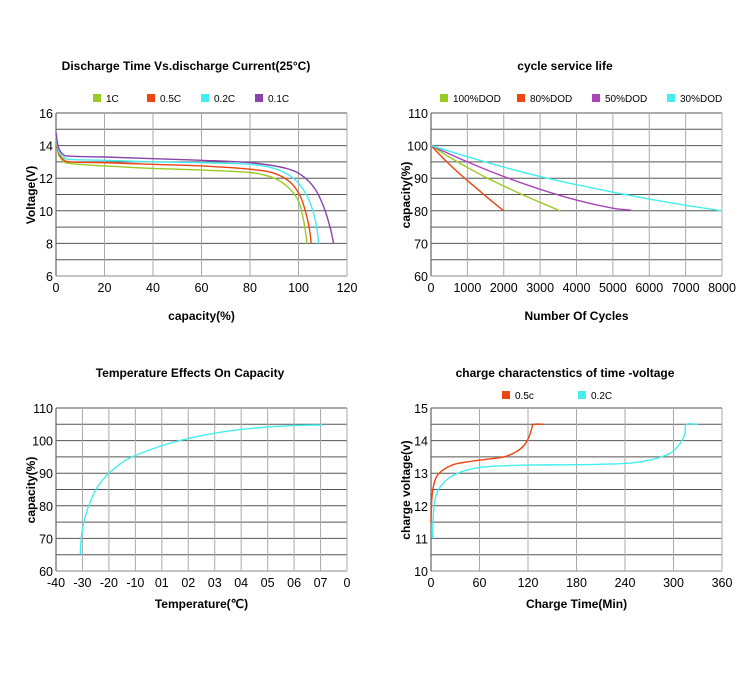 The width and height of the screenshot is (750, 673). Describe the element at coordinates (649, 288) in the screenshot. I see `x-tick-label: 6000` at that location.